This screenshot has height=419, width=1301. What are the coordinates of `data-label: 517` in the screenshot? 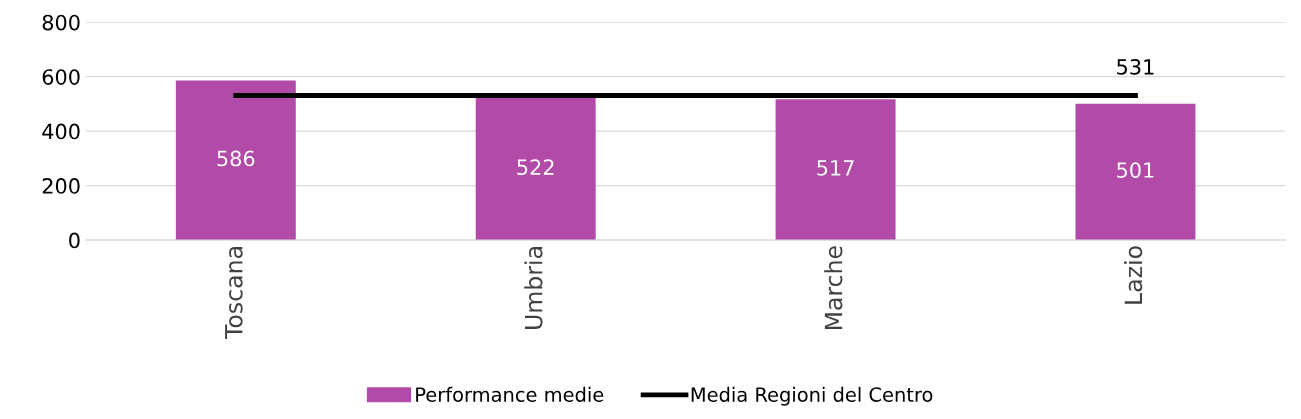 It's located at (835, 168).